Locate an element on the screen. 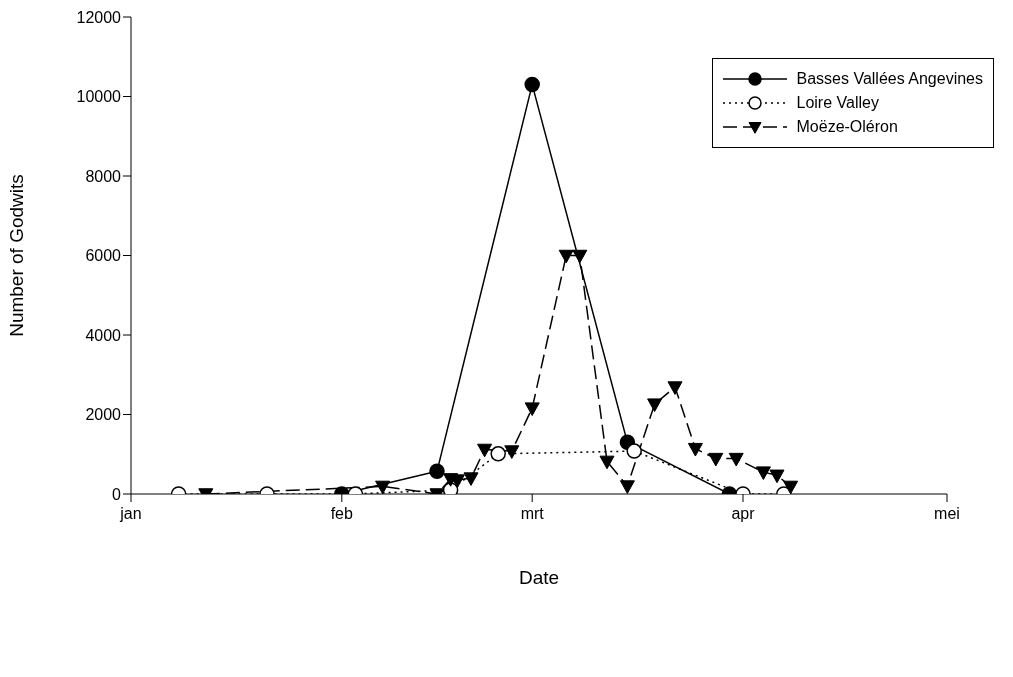 The width and height of the screenshot is (1013, 677). y-tick-label: 2000 is located at coordinates (103, 415).